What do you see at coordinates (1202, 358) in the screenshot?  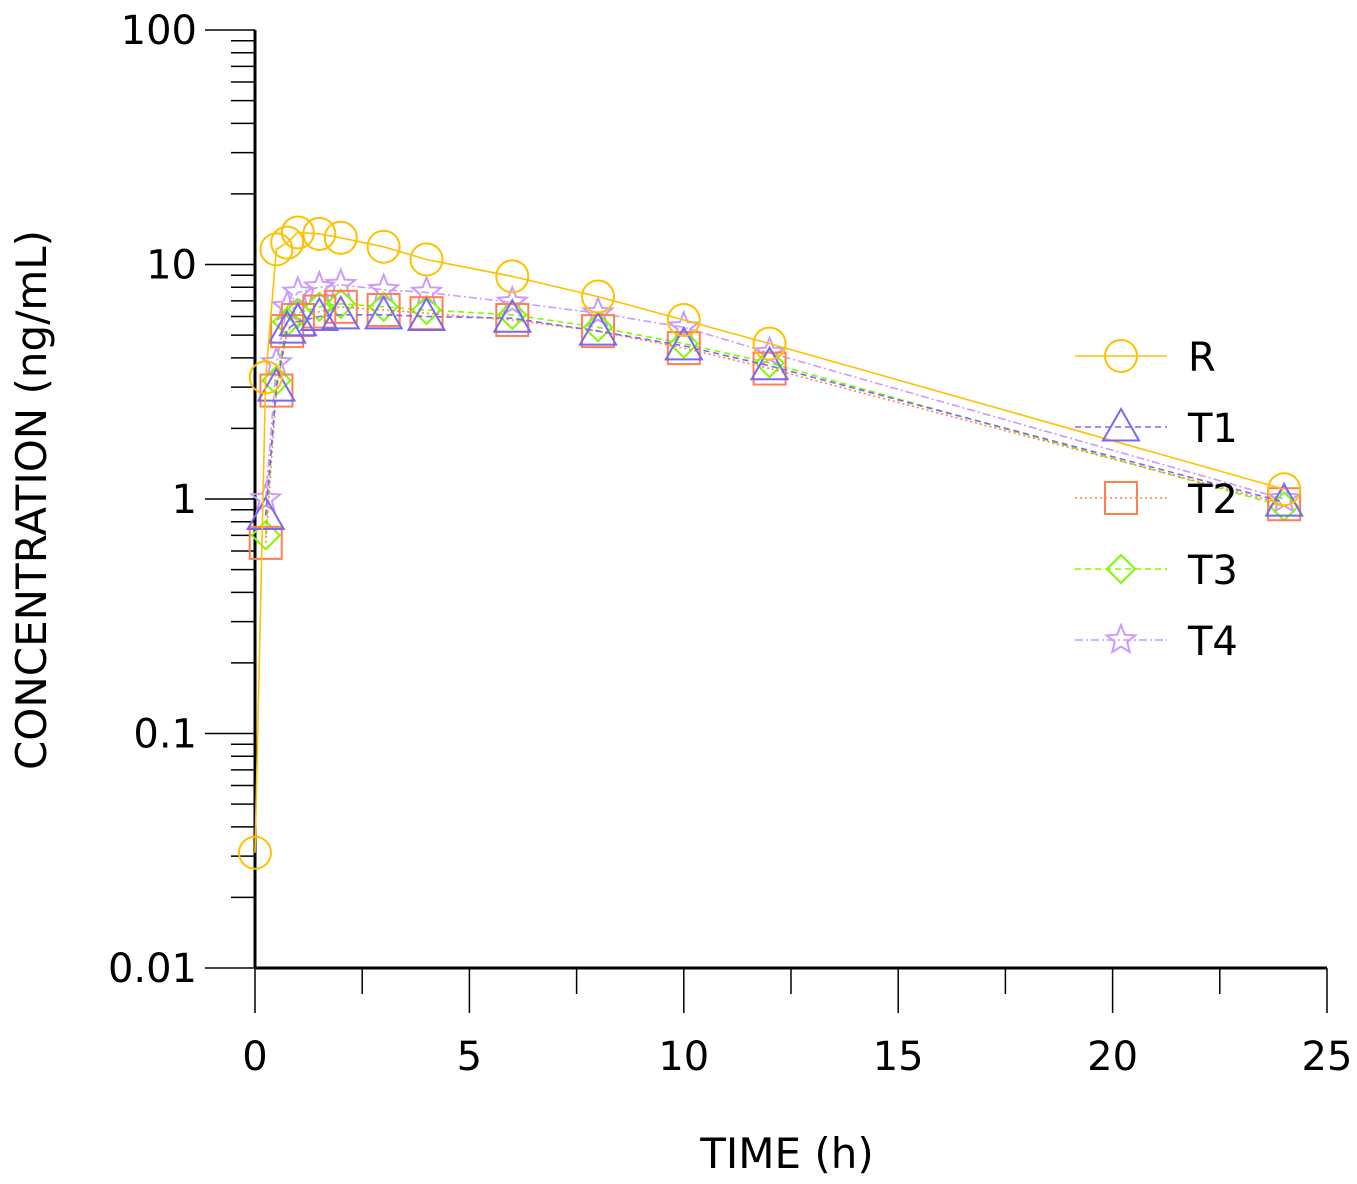 I see `legend-label: R` at bounding box center [1202, 358].